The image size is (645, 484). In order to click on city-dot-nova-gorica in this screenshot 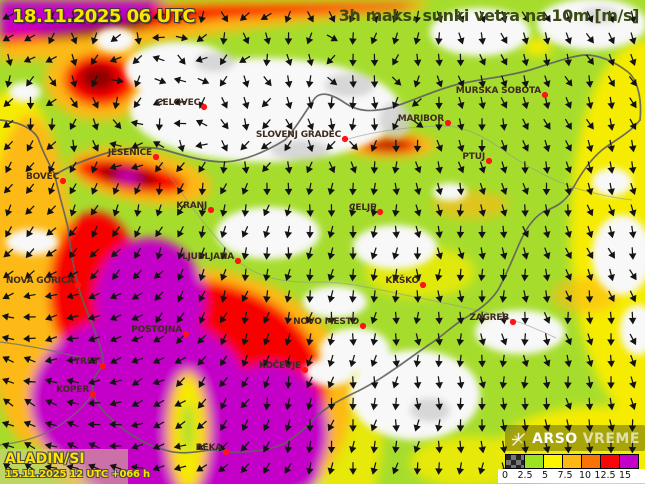, I will do `click(78, 285)`.